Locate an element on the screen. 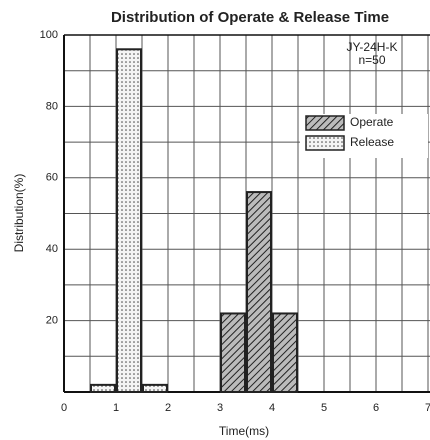 This screenshot has width=430, height=440. y-tick-label: 80 is located at coordinates (52, 106).